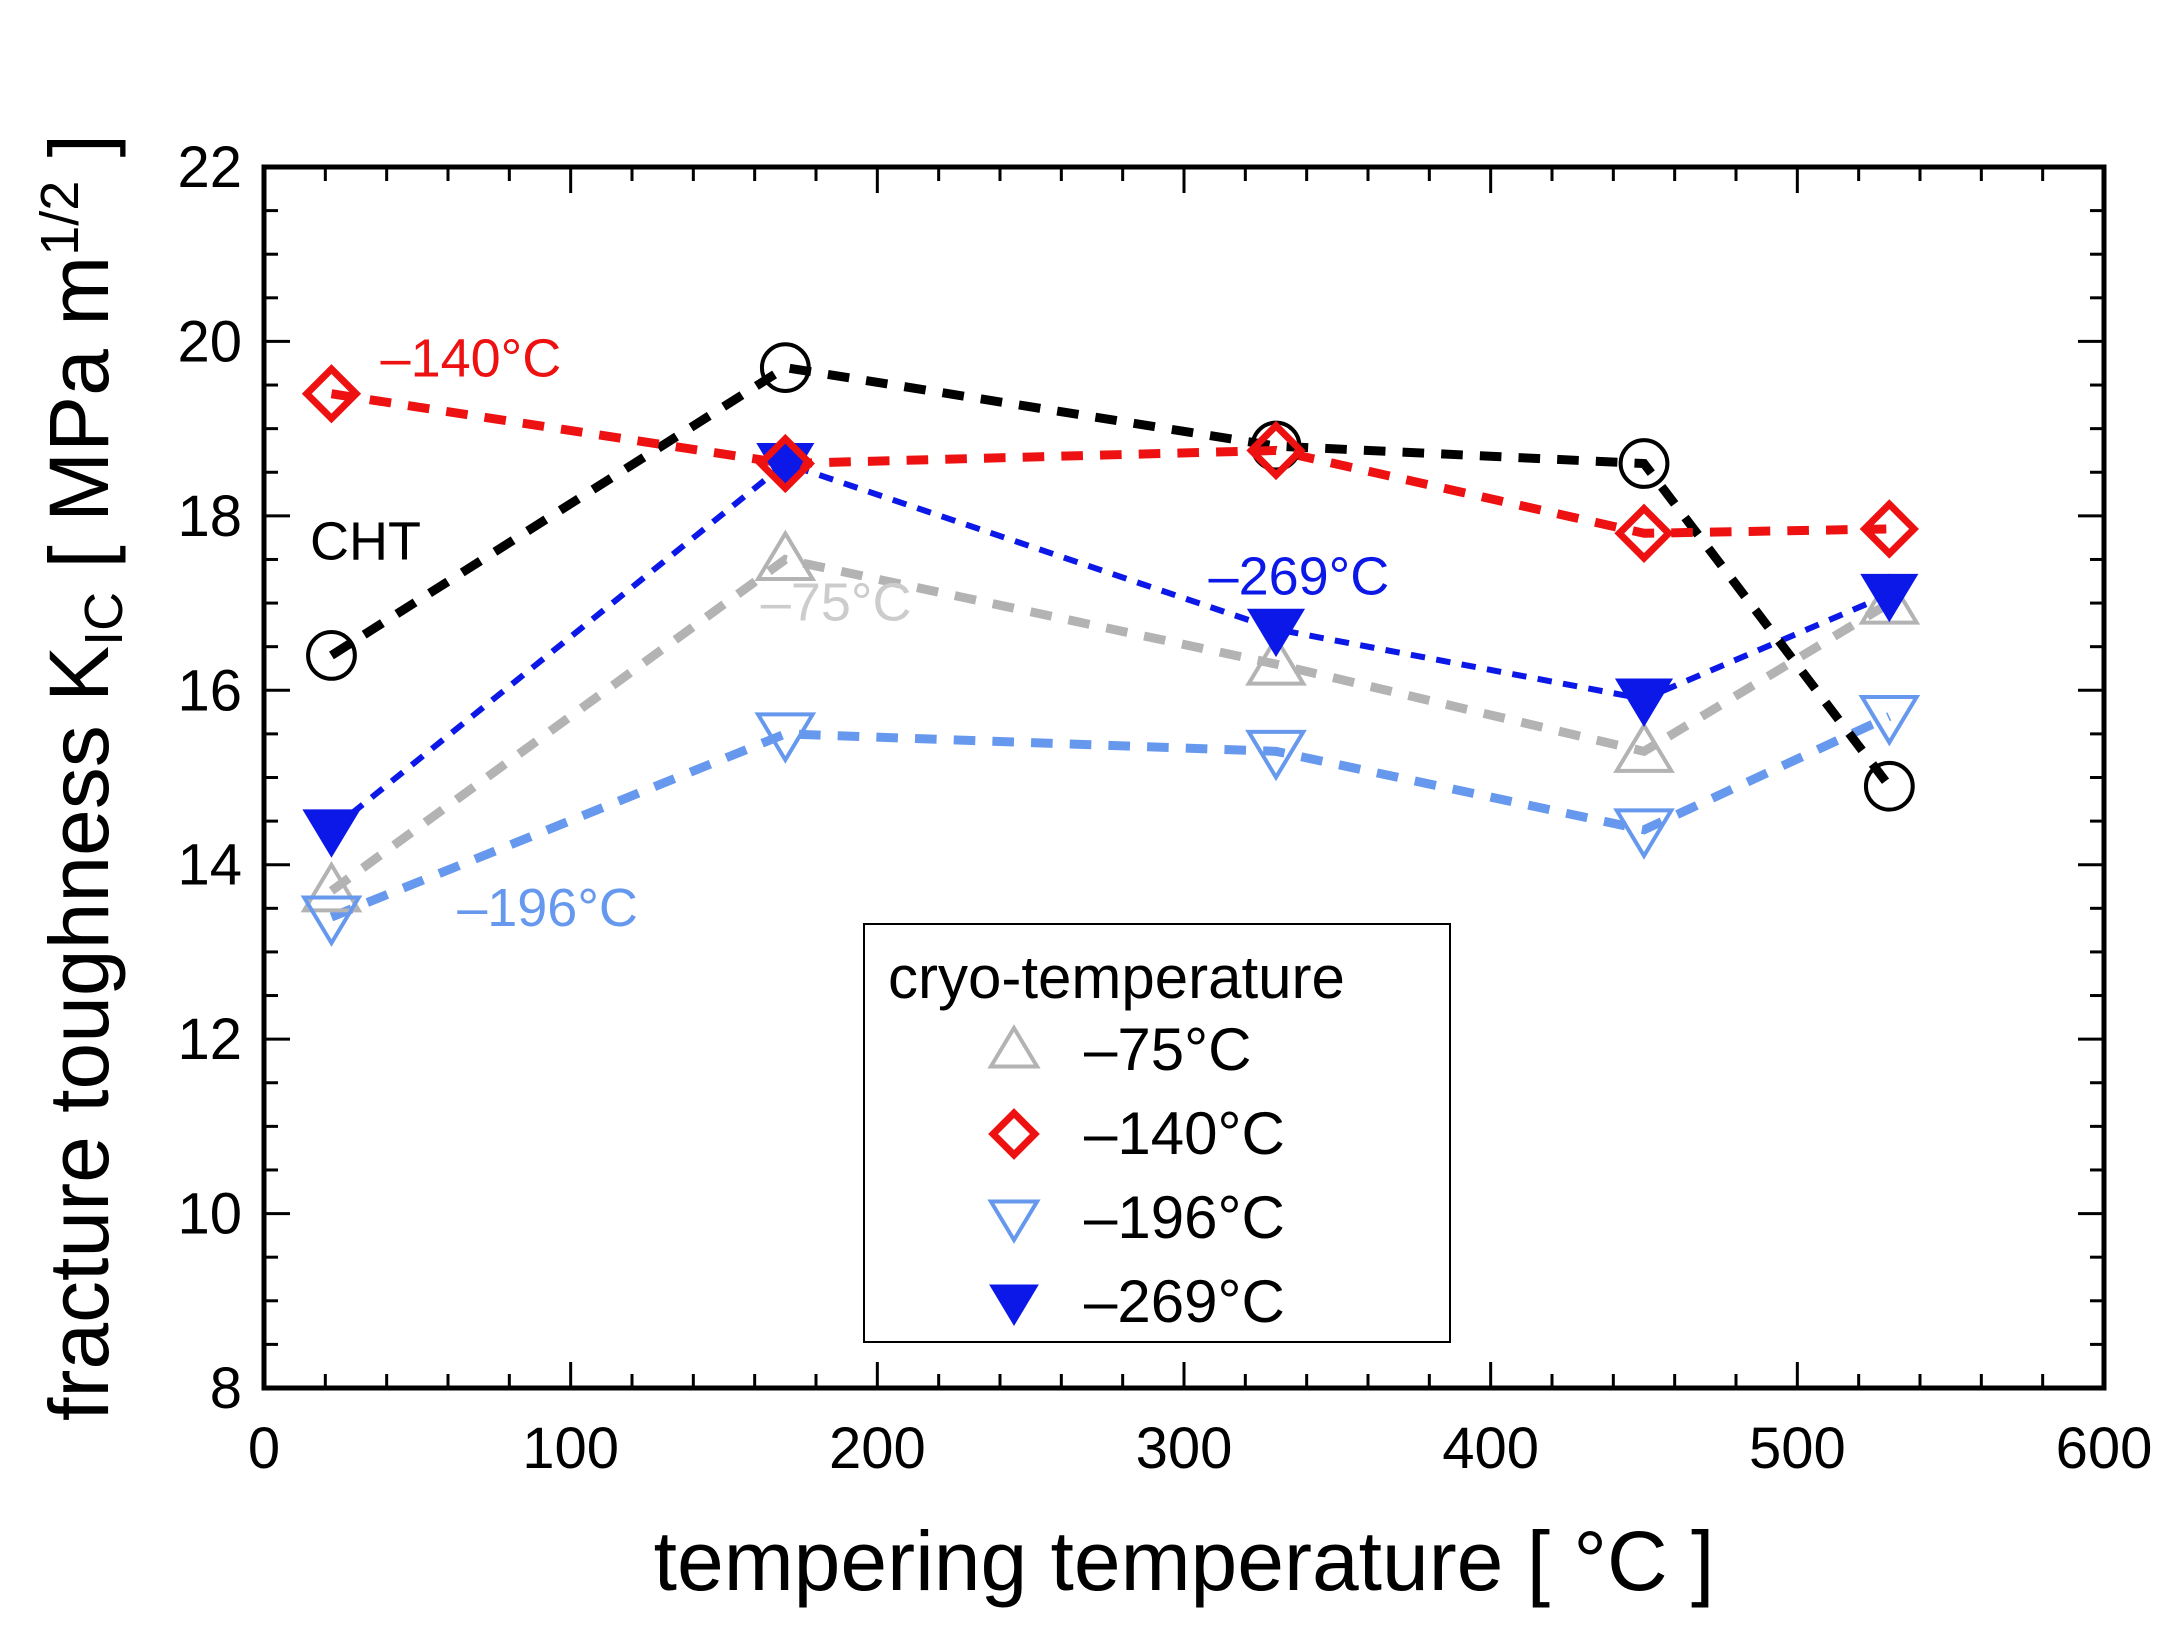 This screenshot has width=2160, height=1630. What do you see at coordinates (79, 1033) in the screenshot?
I see `y-axis-label-main: fracture toughness K` at bounding box center [79, 1033].